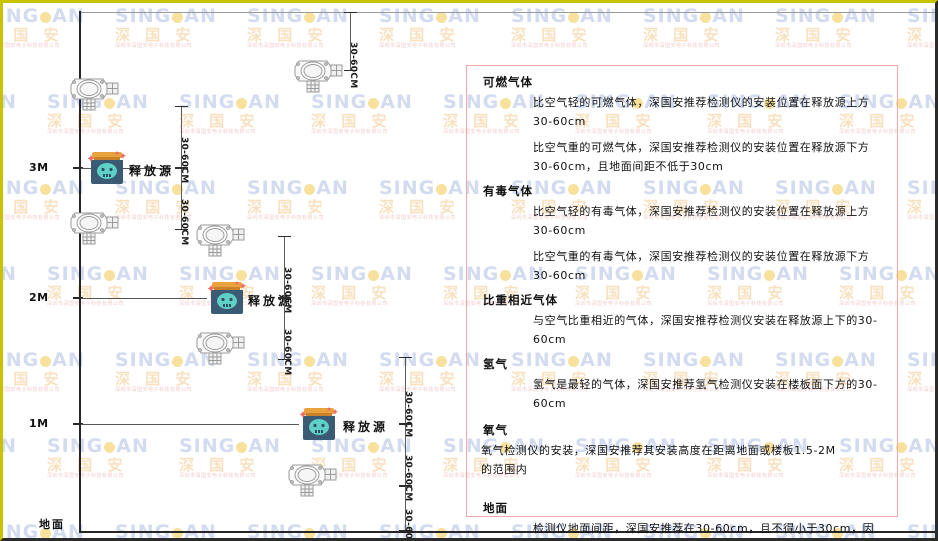  Describe the element at coordinates (126, 168) in the screenshot. I see `level-line-3m` at that location.